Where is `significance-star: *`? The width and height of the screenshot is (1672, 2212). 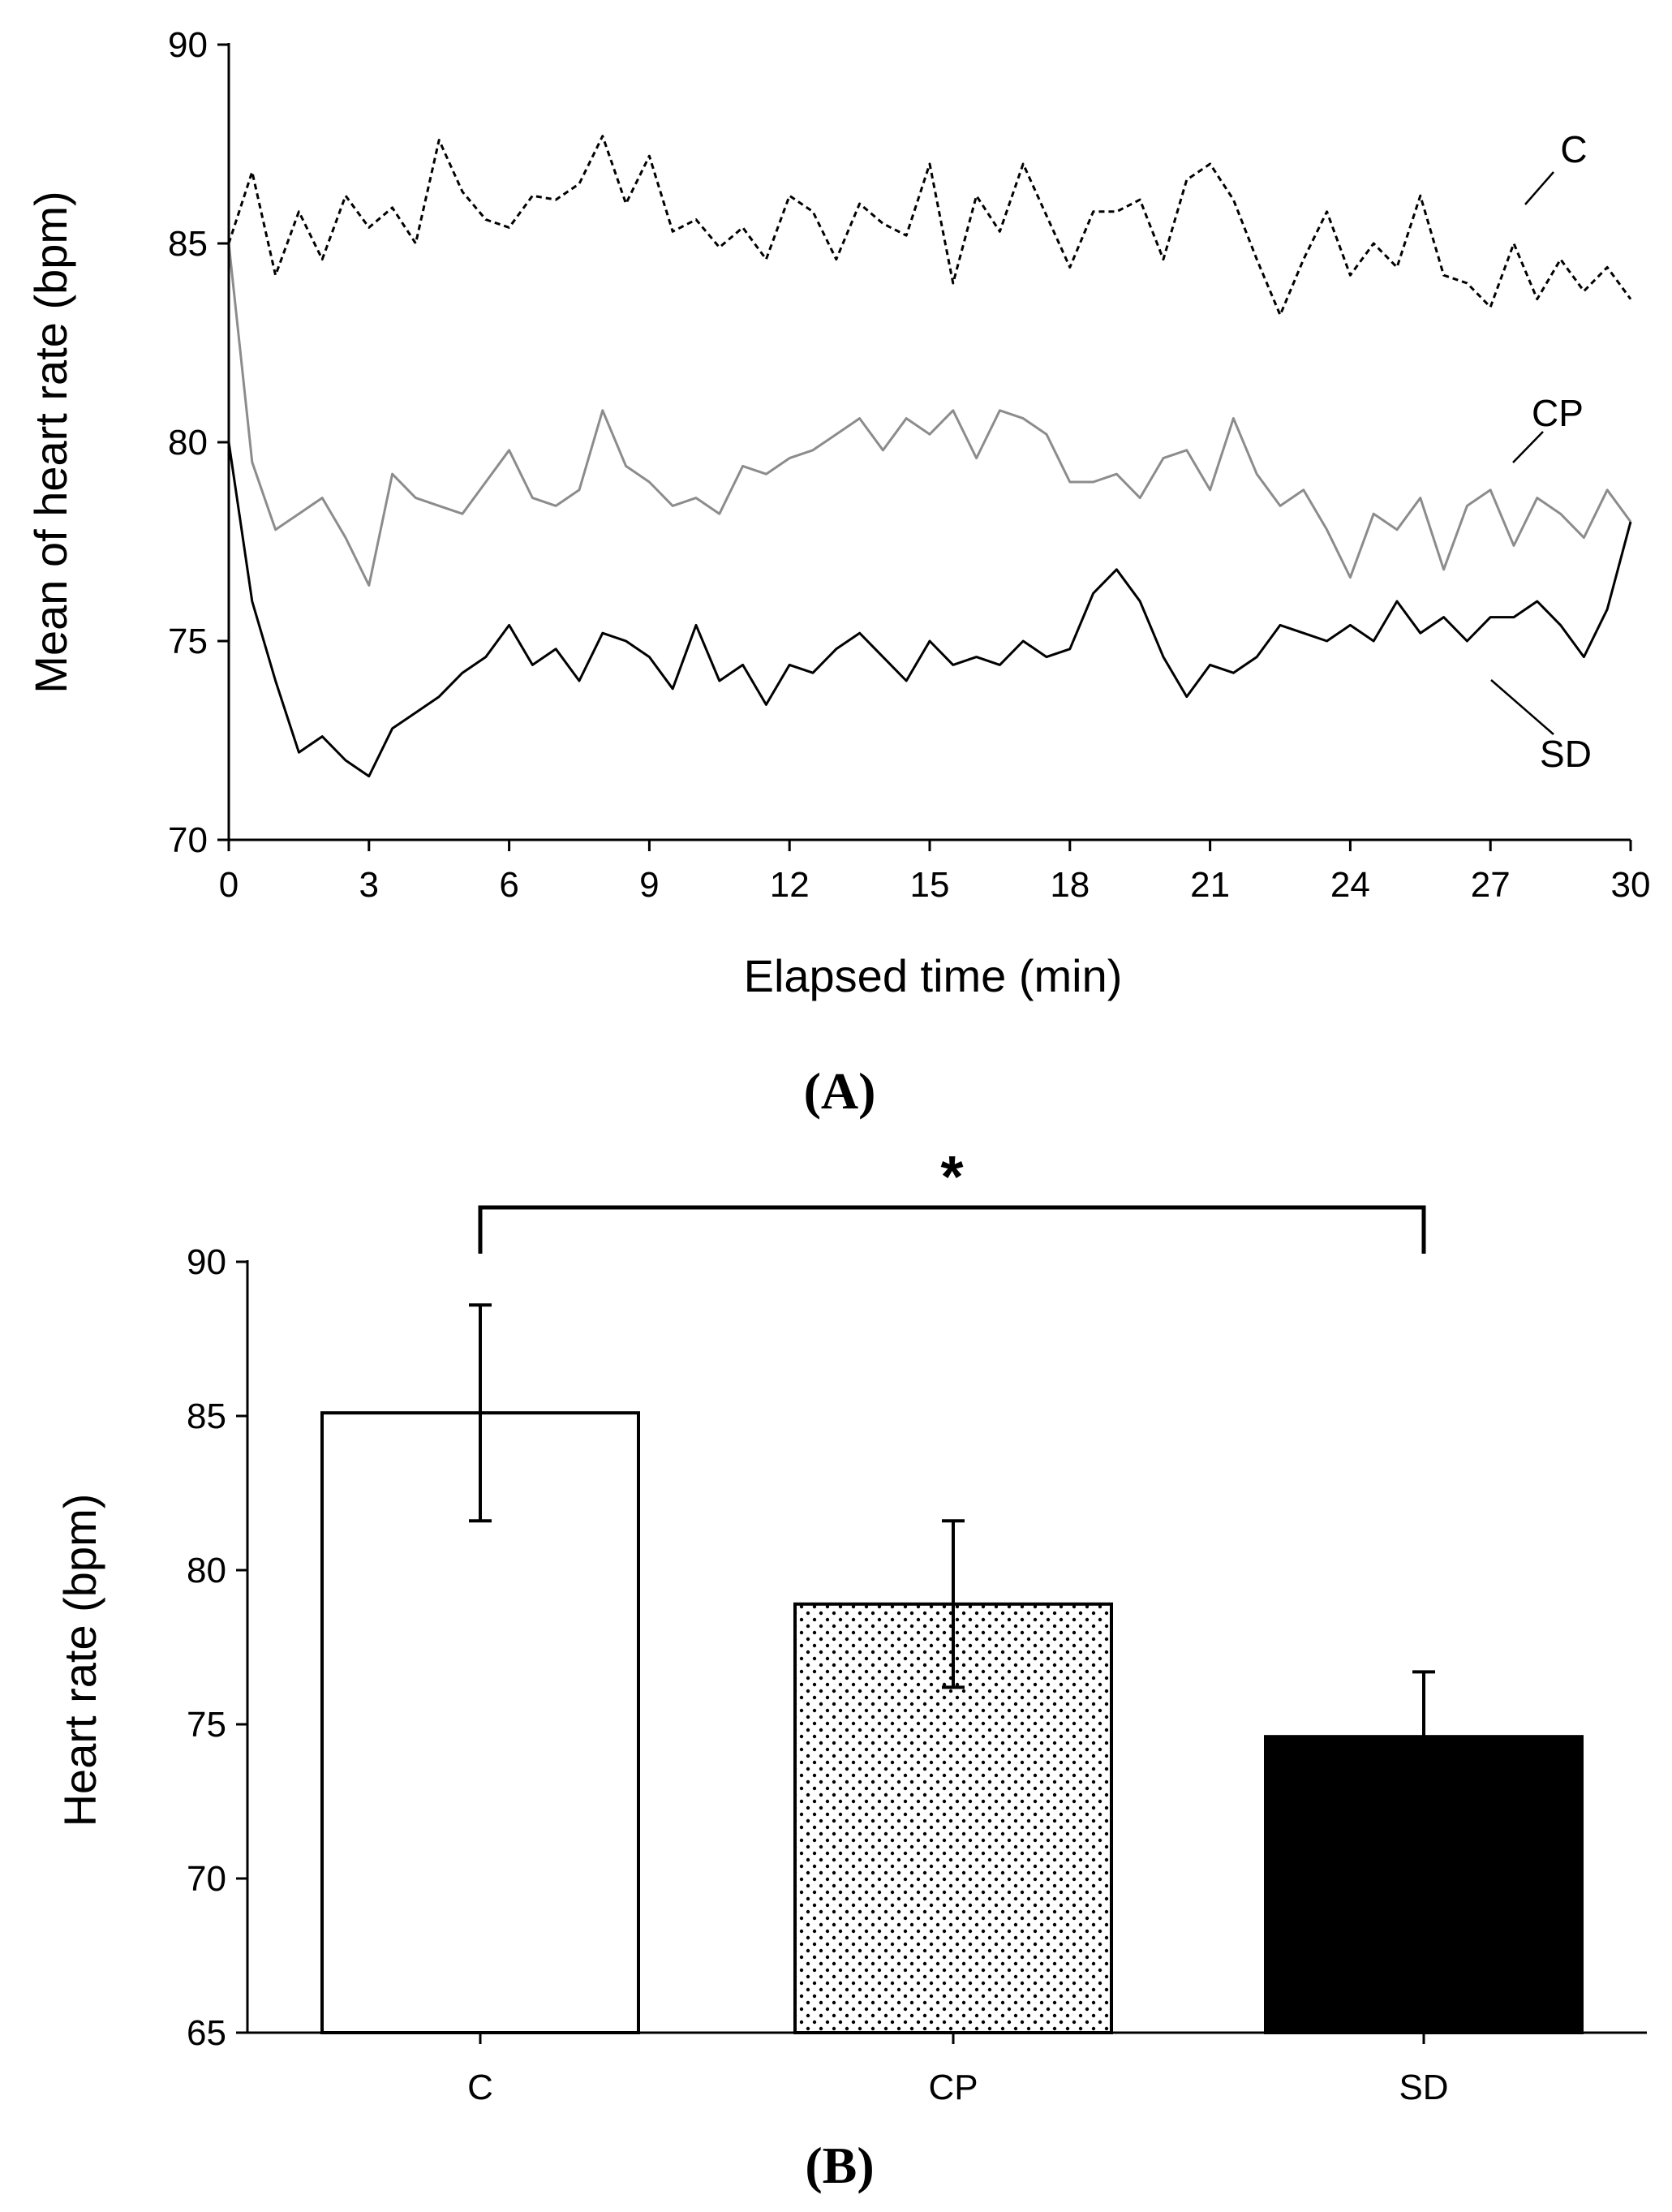
significance-star: * is located at coordinates (952, 1177).